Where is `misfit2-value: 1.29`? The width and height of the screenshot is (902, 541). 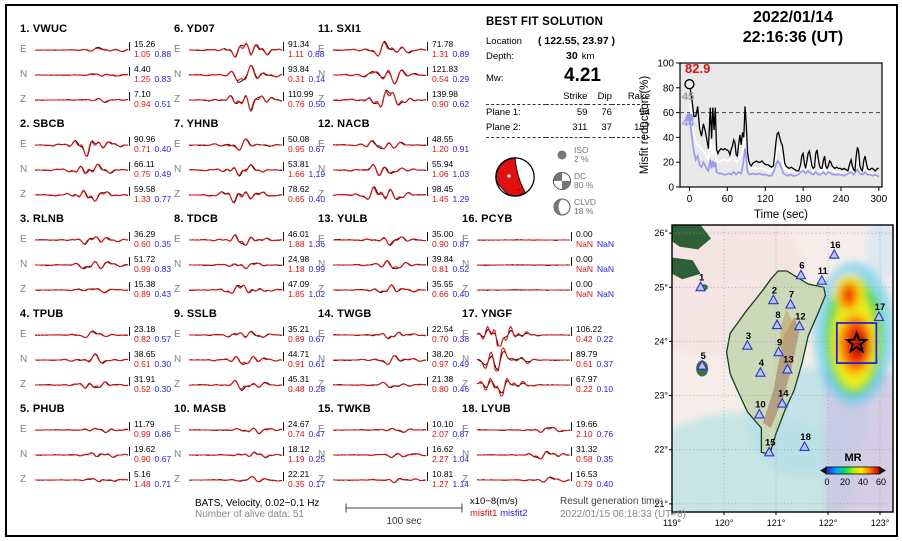 misfit2-value: 1.29 is located at coordinates (461, 198).